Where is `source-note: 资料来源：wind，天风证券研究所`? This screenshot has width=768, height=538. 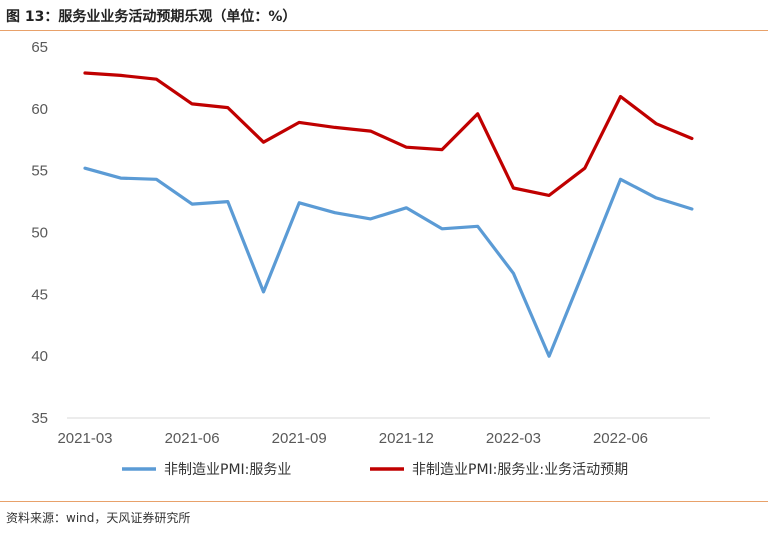 source-note: 资料来源：wind，天风证券研究所 is located at coordinates (98, 518).